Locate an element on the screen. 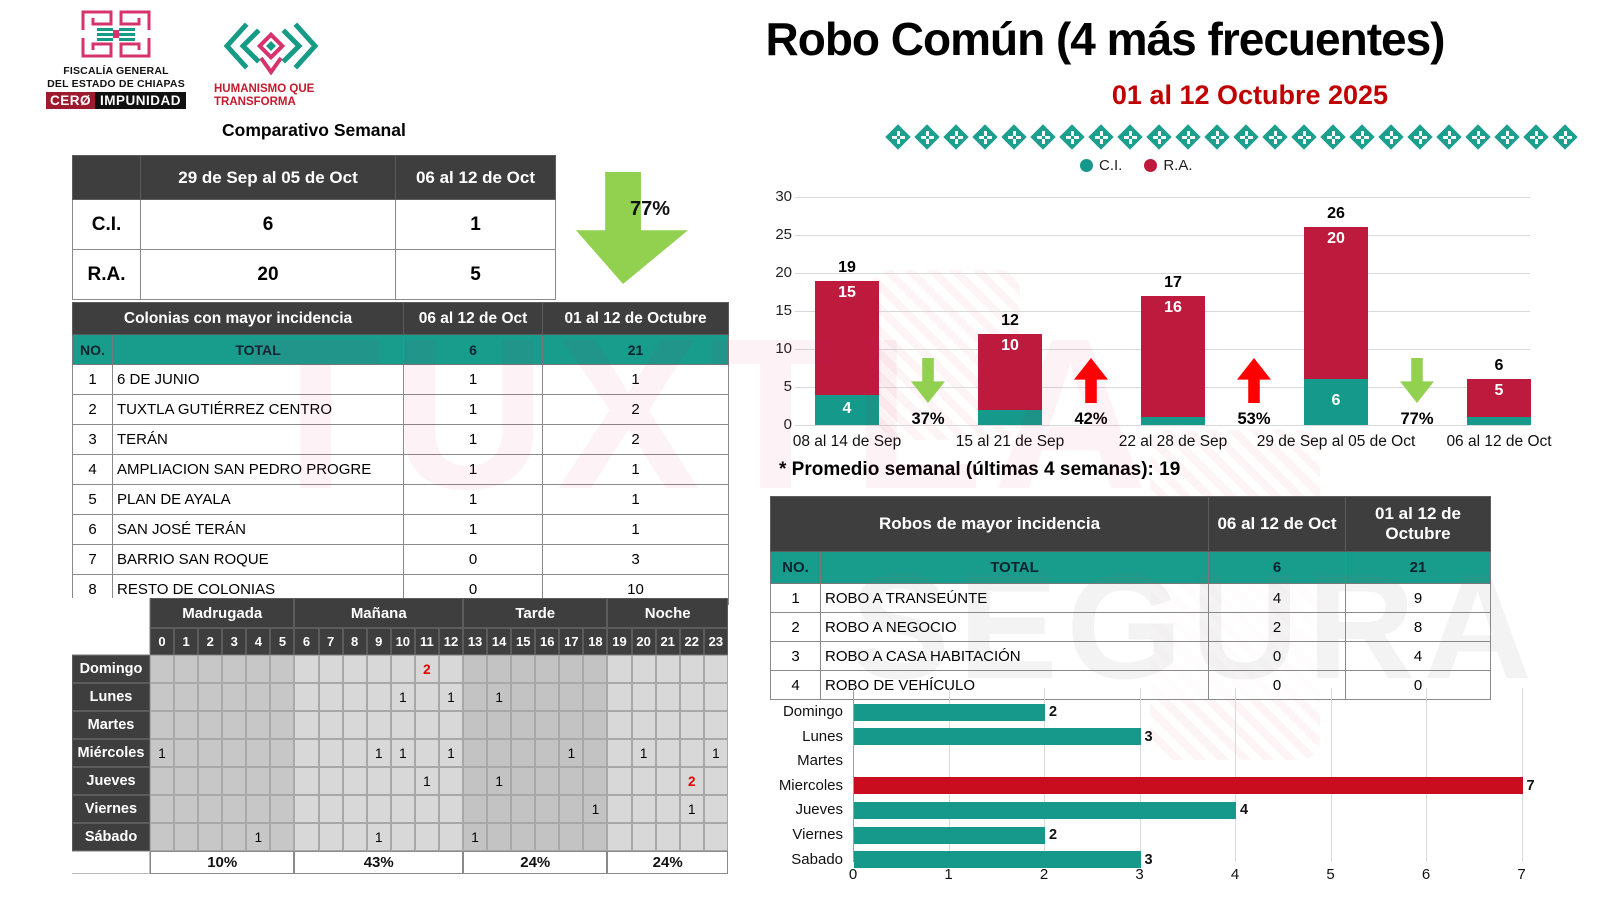  legend-item-ra: R.A. is located at coordinates (1168, 165).